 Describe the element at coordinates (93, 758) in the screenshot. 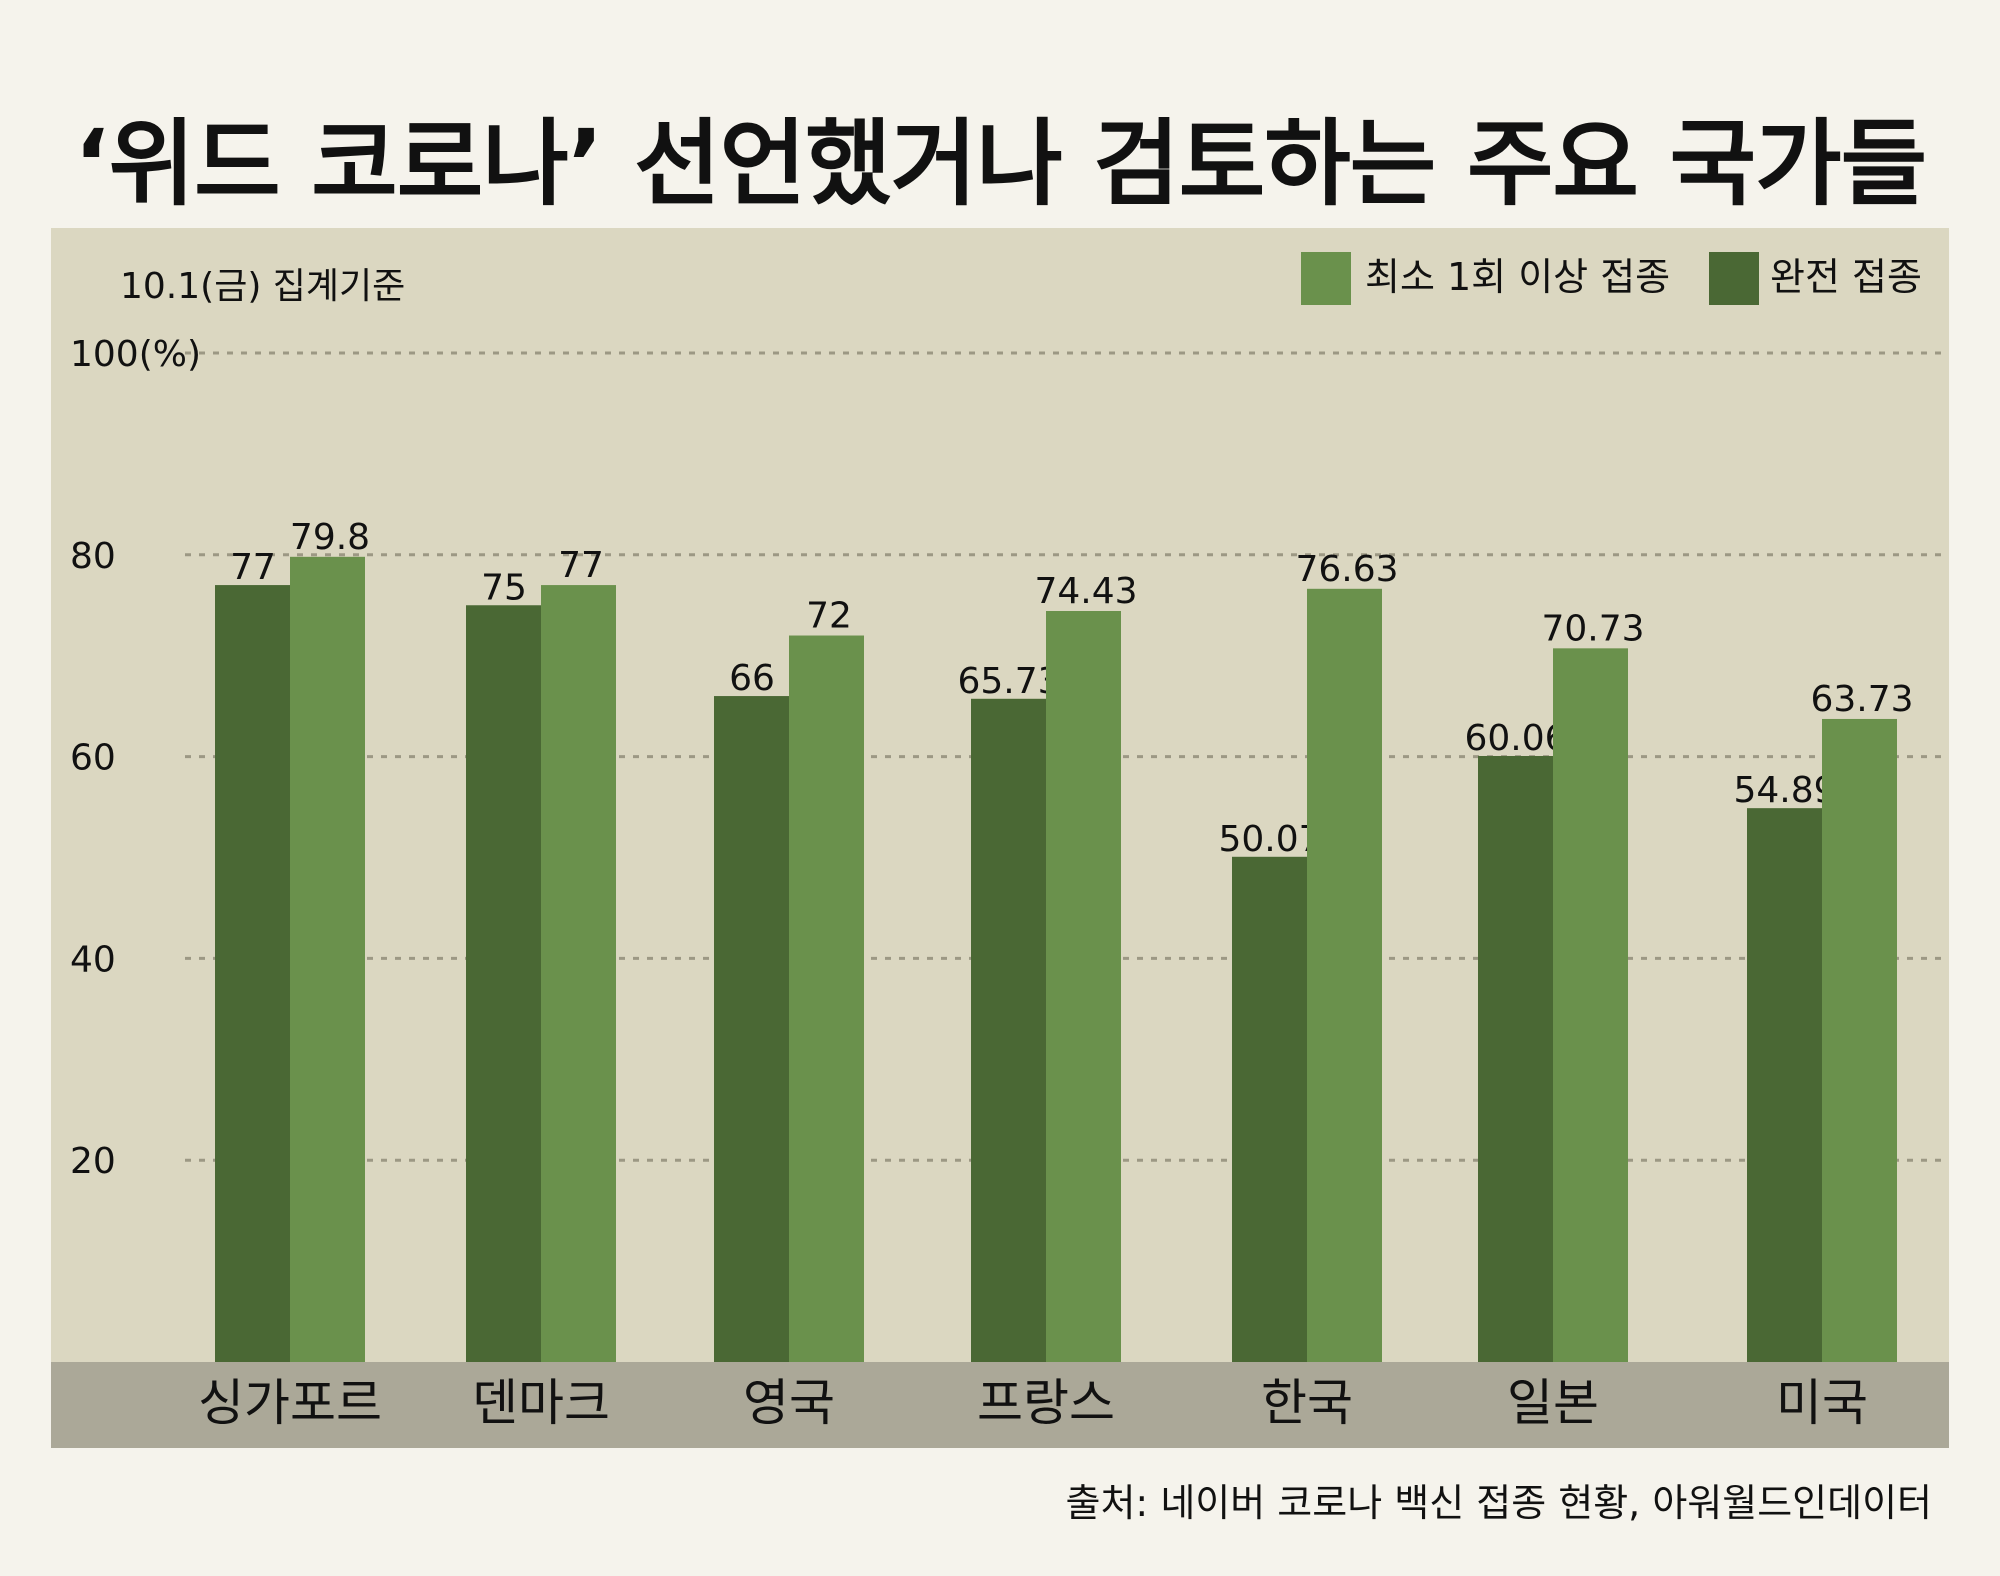

I see `y-tick-label: 60` at that location.